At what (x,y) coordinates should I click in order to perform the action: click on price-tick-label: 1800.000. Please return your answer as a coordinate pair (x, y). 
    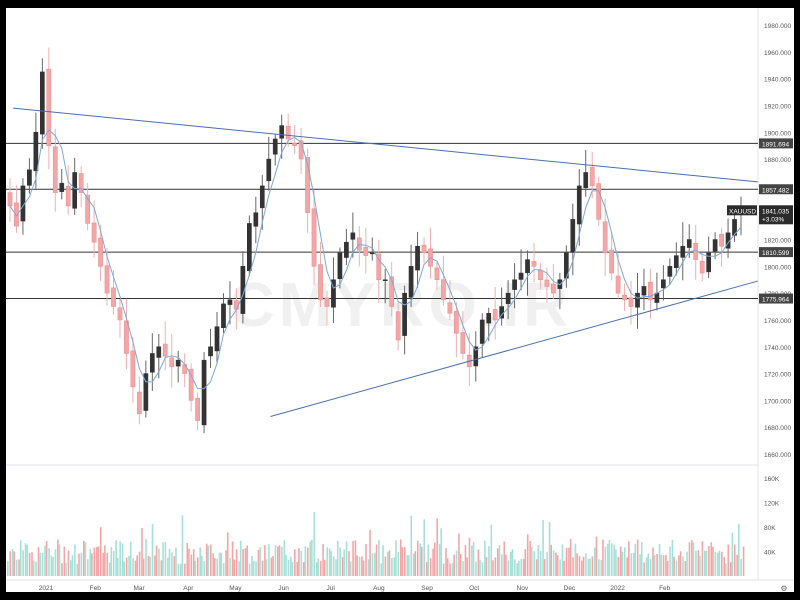
    Looking at the image, I should click on (777, 267).